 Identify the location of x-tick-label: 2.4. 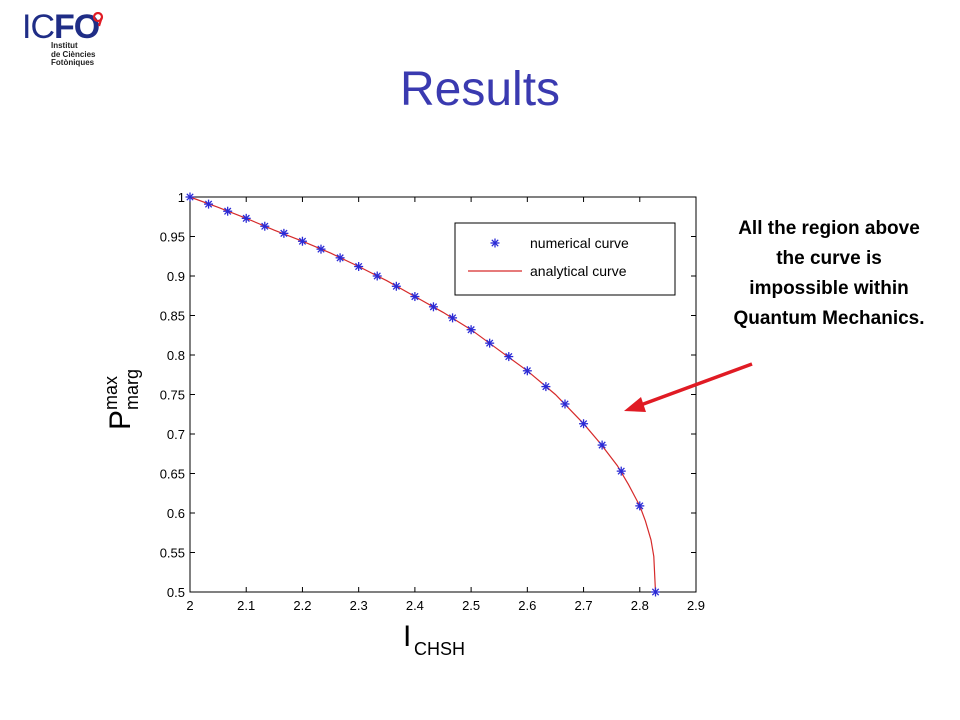
(415, 605).